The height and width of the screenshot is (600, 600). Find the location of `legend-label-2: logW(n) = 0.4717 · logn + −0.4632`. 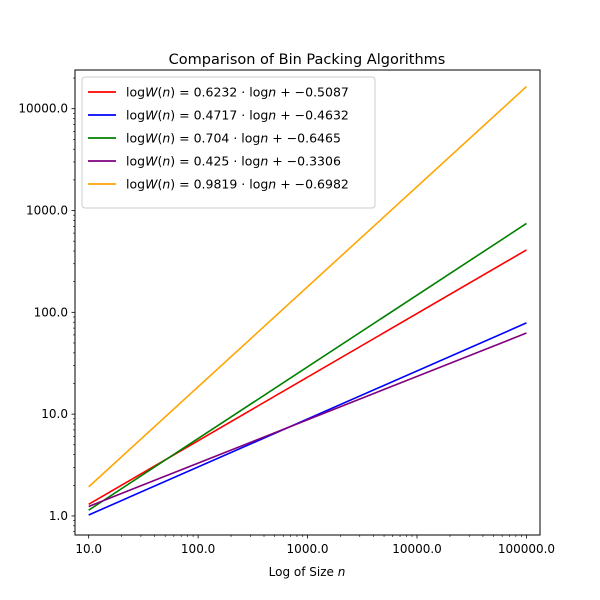

legend-label-2: logW(n) = 0.4717 · logn + −0.4632 is located at coordinates (237, 115).